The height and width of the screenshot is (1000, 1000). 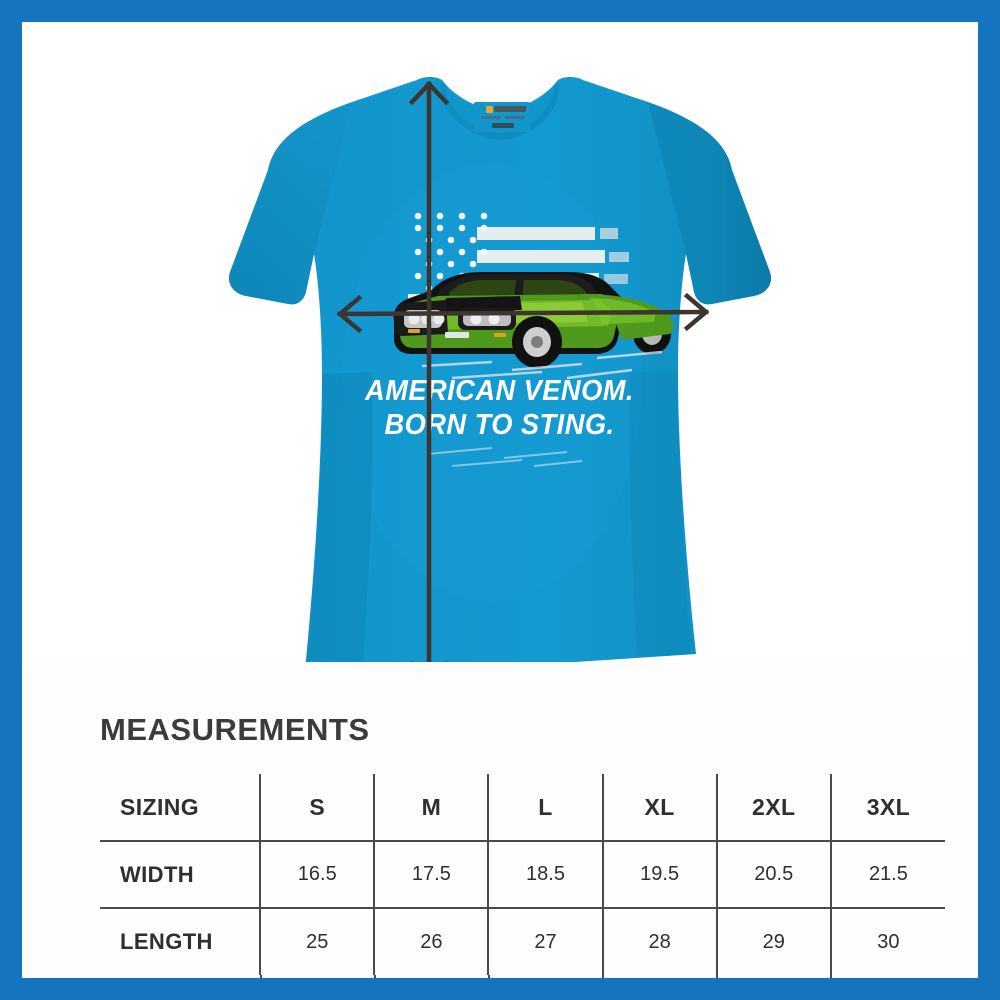 I want to click on length-3xl: 30, so click(x=888, y=941).